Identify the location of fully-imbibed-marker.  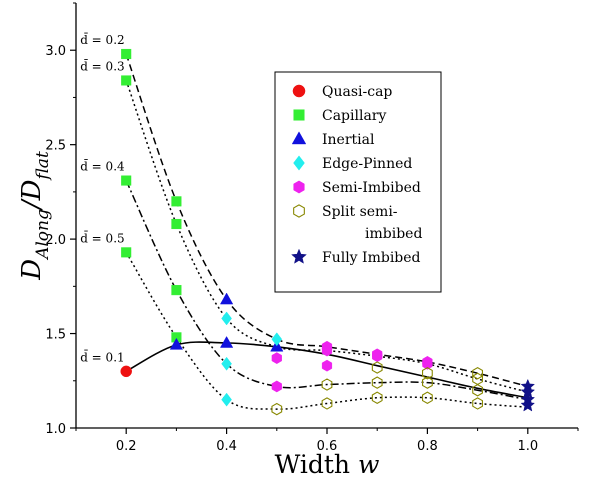
(528, 404).